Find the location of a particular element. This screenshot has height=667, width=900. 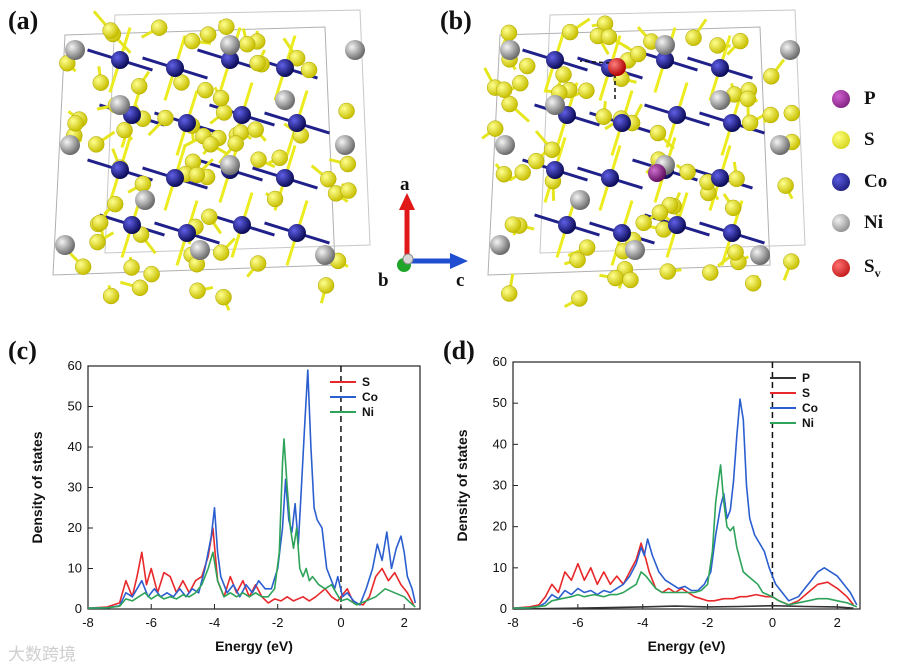

series-line-p is located at coordinates (683, 607).